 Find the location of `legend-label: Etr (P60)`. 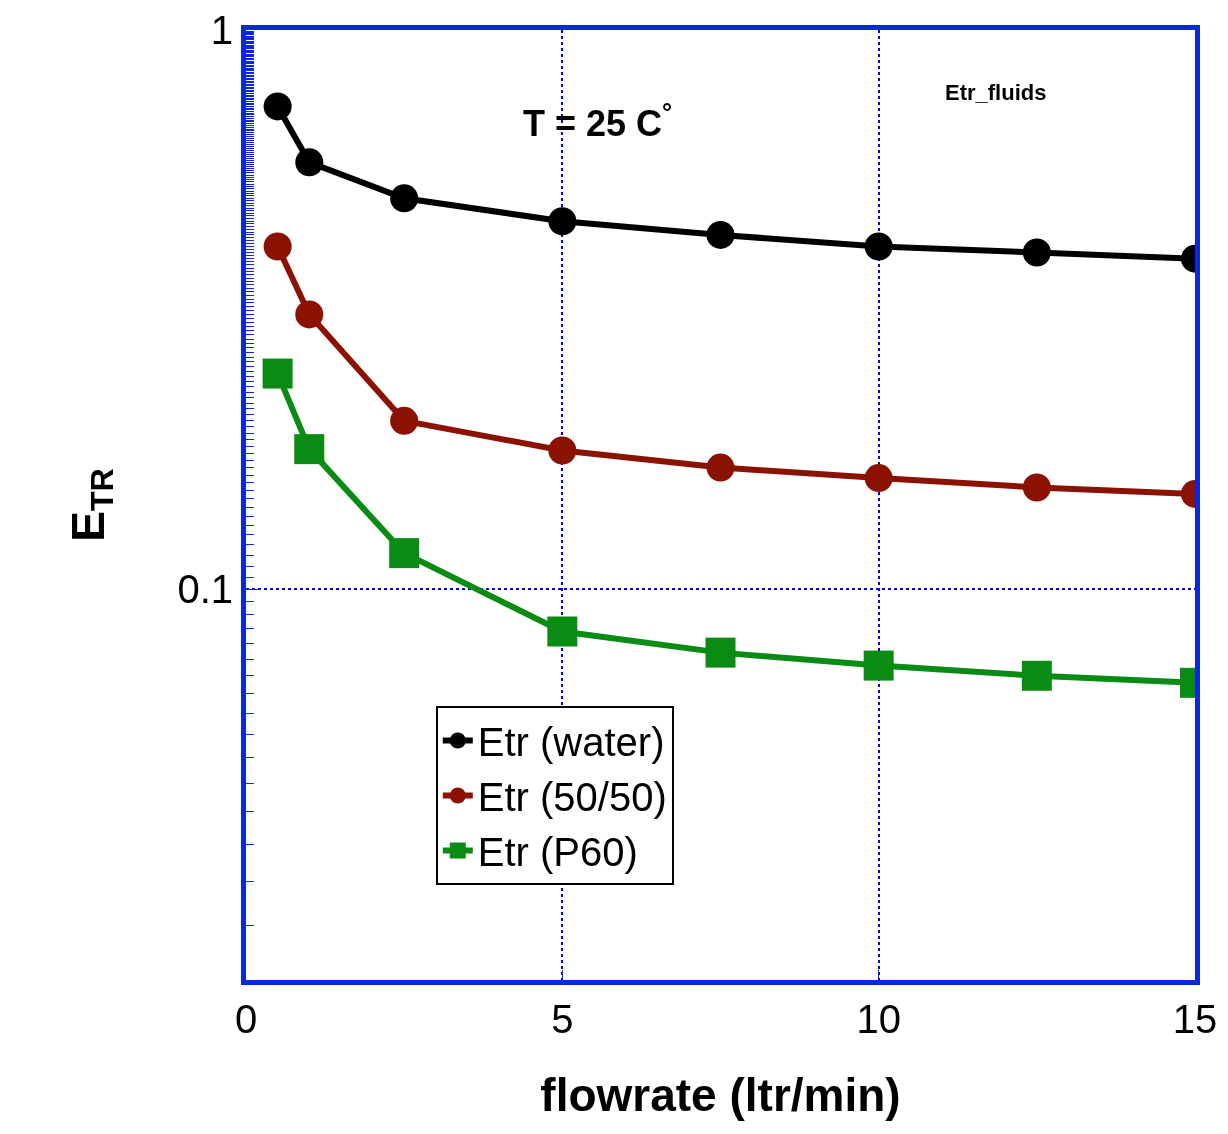

legend-label: Etr (P60) is located at coordinates (557, 852).